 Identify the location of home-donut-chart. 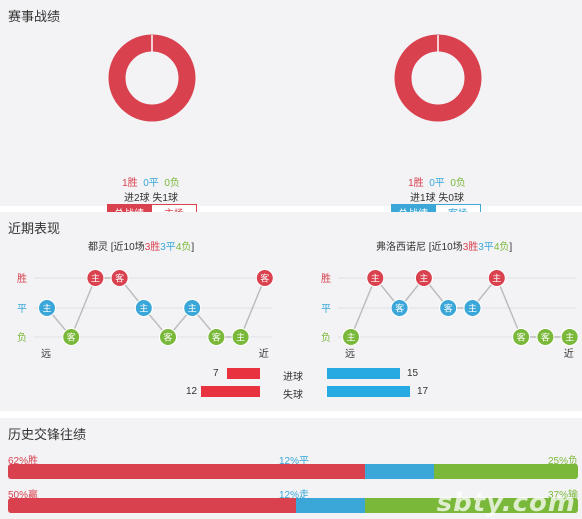
(152, 78).